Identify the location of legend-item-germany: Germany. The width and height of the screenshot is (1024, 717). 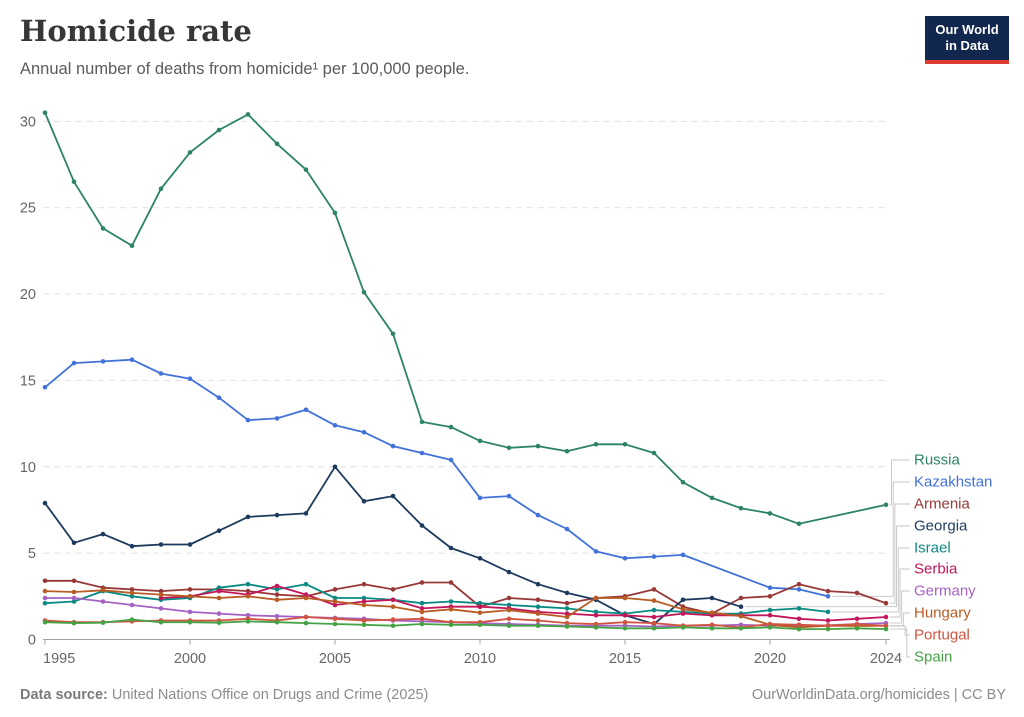
(945, 591).